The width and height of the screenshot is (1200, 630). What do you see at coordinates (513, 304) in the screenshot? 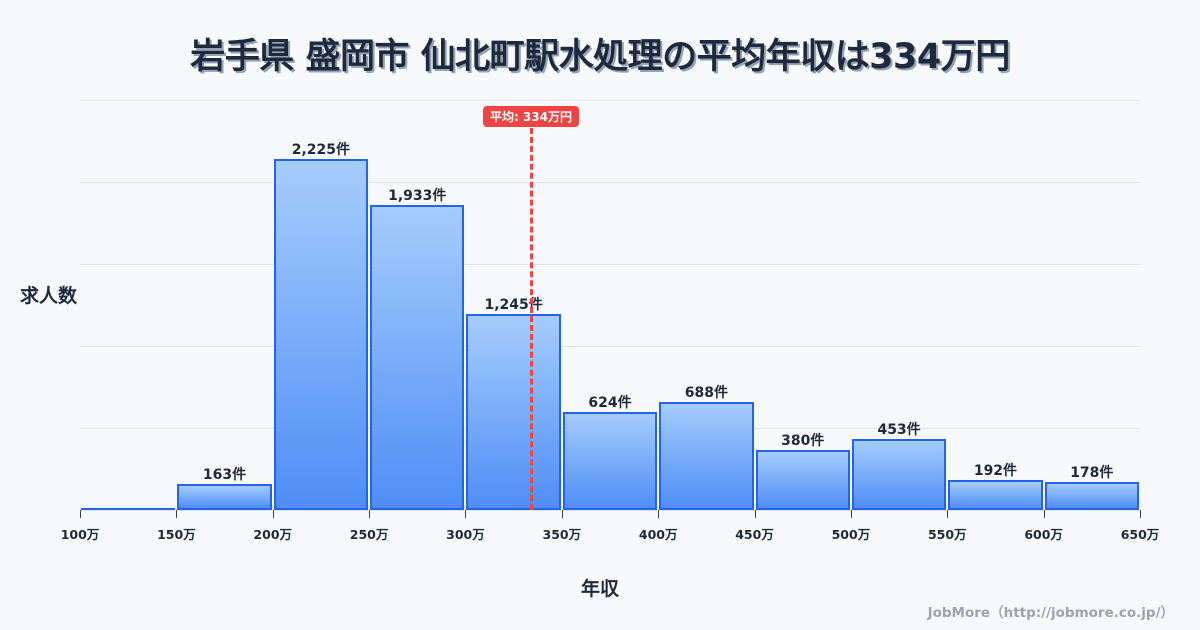
I see `bar-value-label: 1,245件` at bounding box center [513, 304].